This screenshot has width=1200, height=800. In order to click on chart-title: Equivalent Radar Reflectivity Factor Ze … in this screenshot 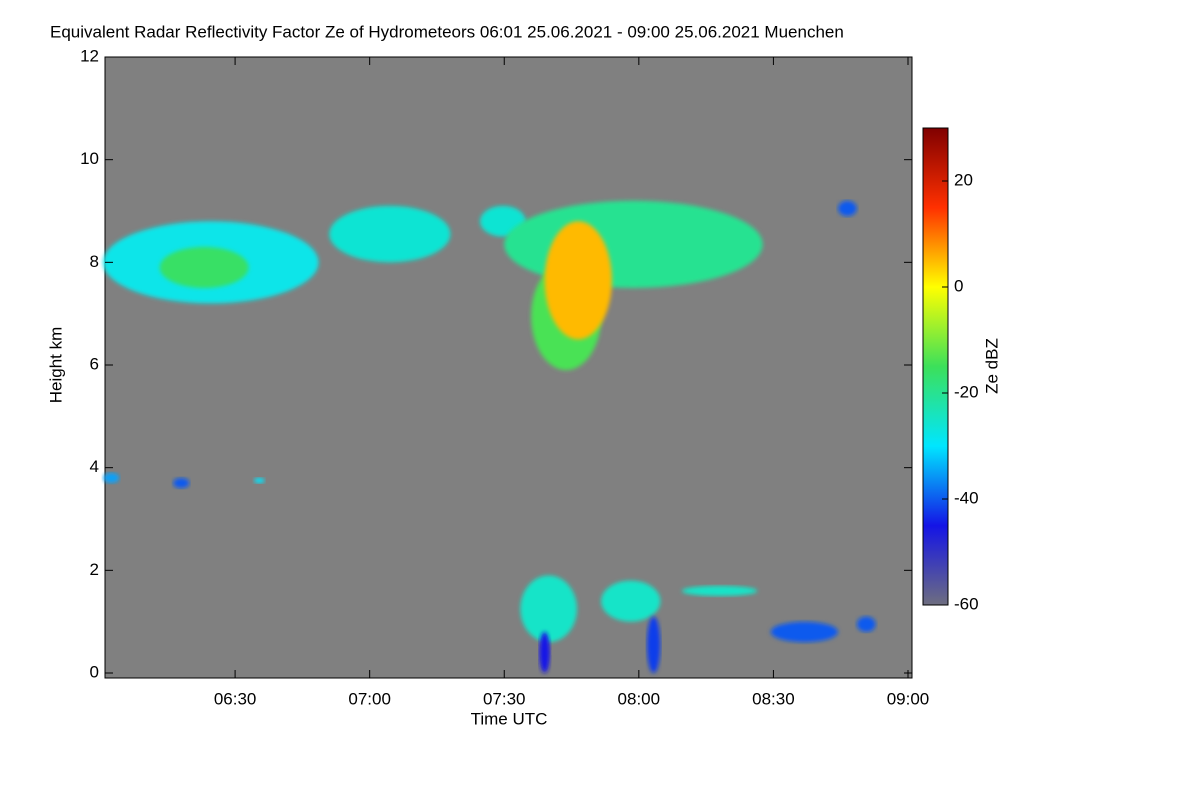, I will do `click(447, 31)`.